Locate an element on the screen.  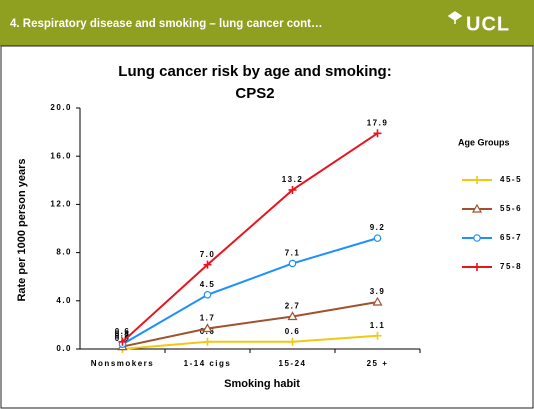
value-label: 1.1 is located at coordinates (378, 325).